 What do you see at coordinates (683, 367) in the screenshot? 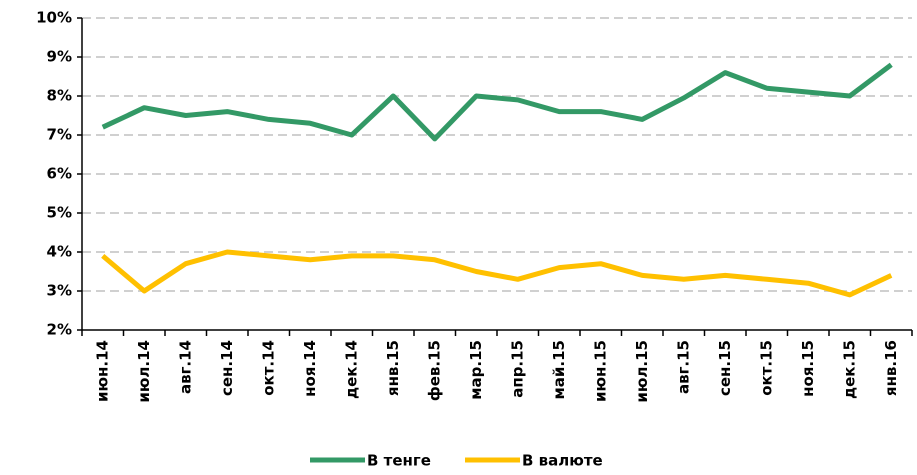
I see `x-tick-label: авг.15` at bounding box center [683, 367].